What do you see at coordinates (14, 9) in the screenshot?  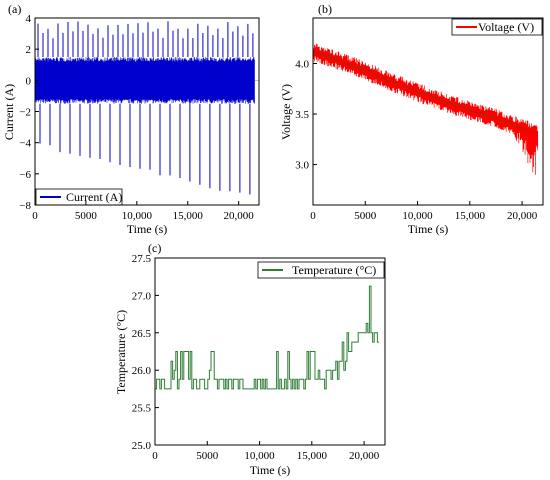 I see `panel-label-a: (a)` at bounding box center [14, 9].